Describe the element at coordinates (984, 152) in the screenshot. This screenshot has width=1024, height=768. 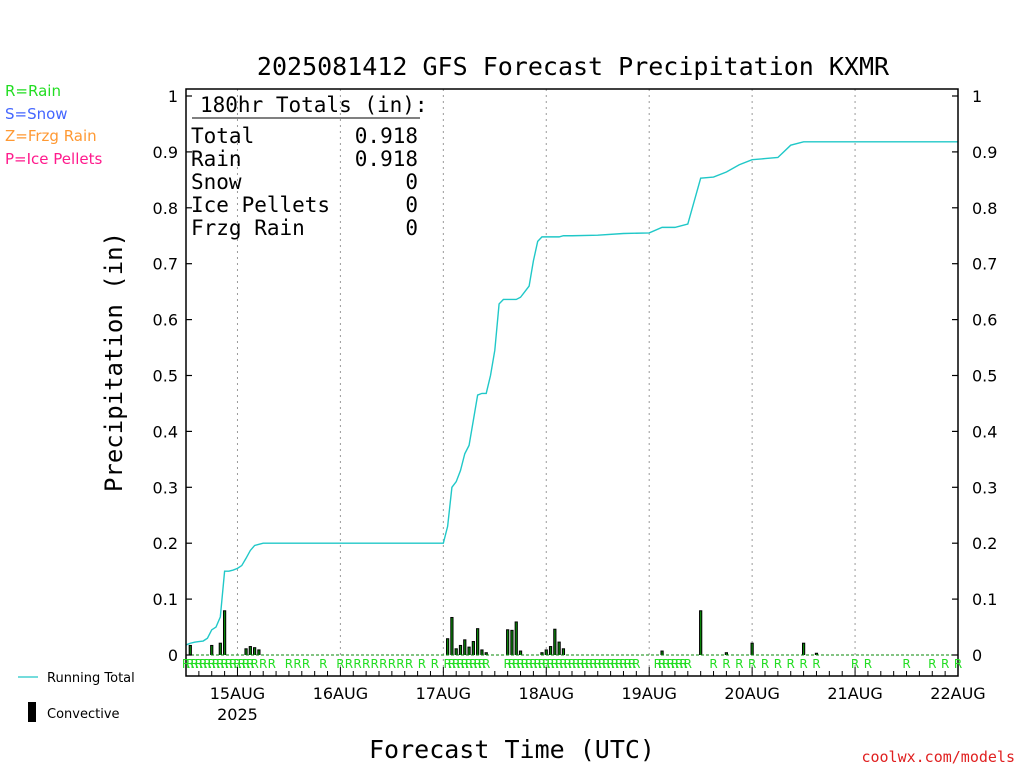
I see `y-tick-label-right: 0.9` at that location.